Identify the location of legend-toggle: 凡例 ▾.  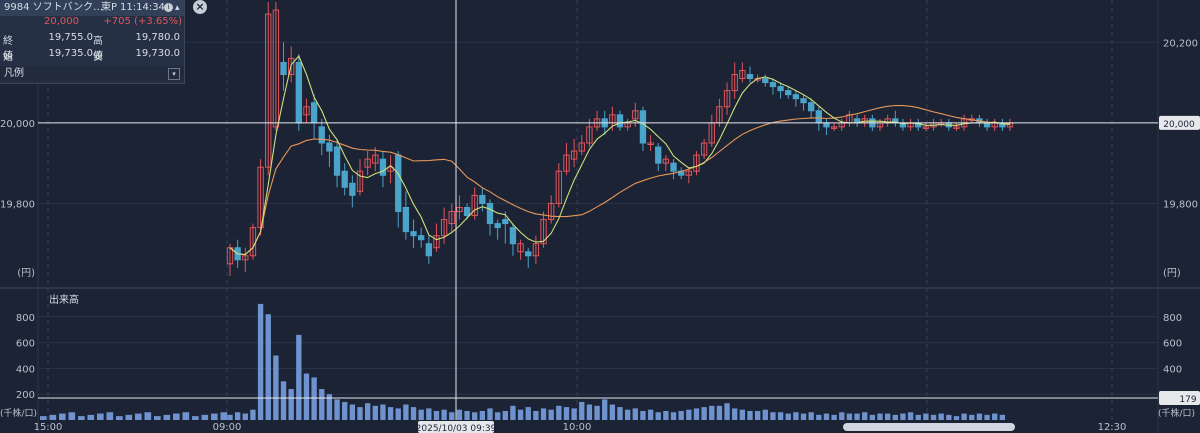
(92, 73).